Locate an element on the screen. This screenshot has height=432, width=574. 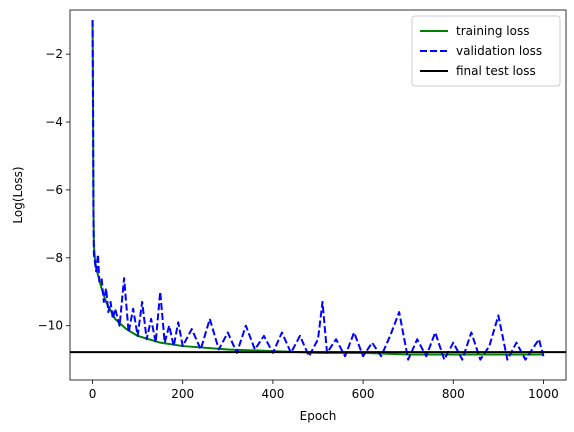
x-axis-label: Epoch is located at coordinates (318, 416).